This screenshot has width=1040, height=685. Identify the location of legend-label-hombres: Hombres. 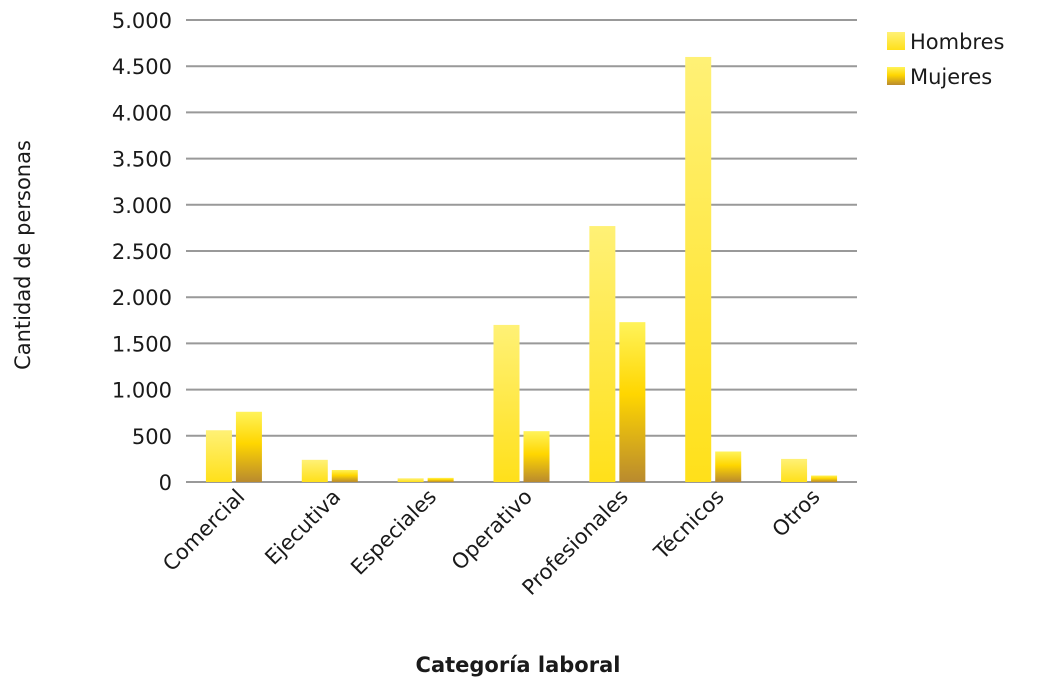
(957, 42).